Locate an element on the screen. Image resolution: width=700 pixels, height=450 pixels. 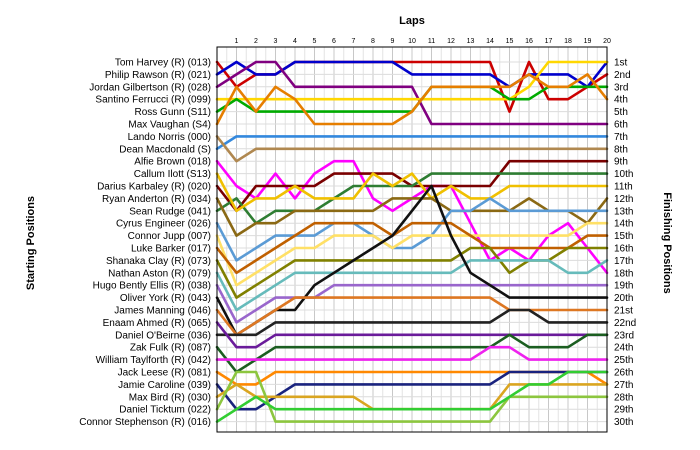
y-axis-left-title: Starting Positions is located at coordinates (31, 243).